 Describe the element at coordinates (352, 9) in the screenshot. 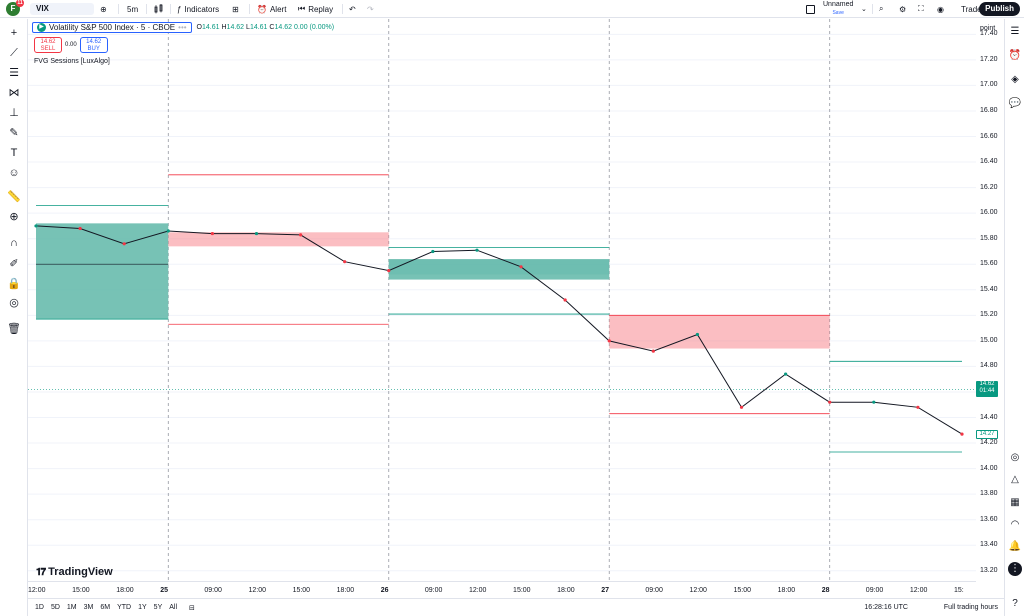

I see `undo-icon: ↶` at that location.